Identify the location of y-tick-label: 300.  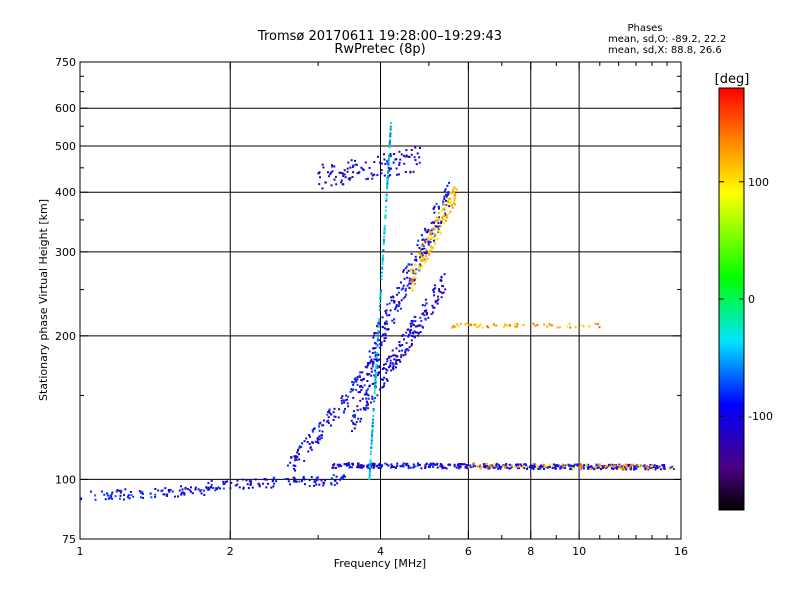
(65, 252).